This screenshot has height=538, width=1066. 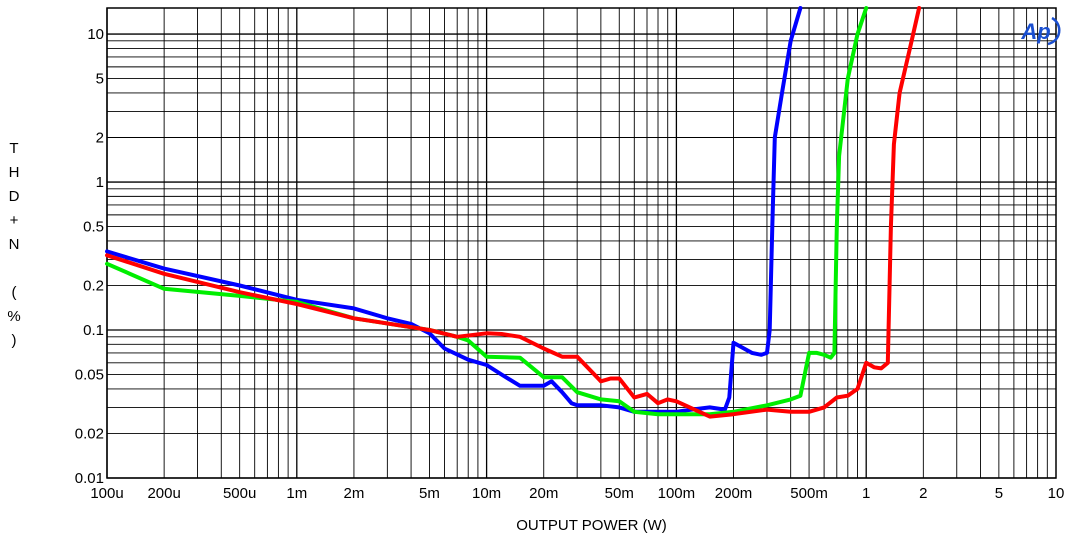 I want to click on x-tick-label: 2, so click(x=923, y=493).